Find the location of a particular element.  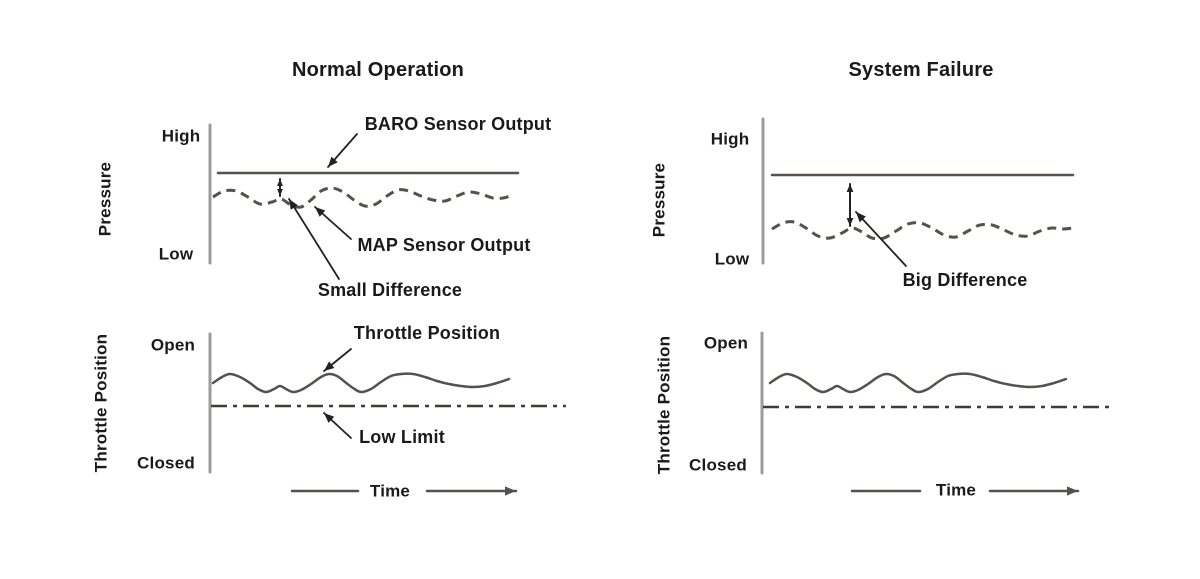

failure-difference-arrow-head is located at coordinates (850, 222).